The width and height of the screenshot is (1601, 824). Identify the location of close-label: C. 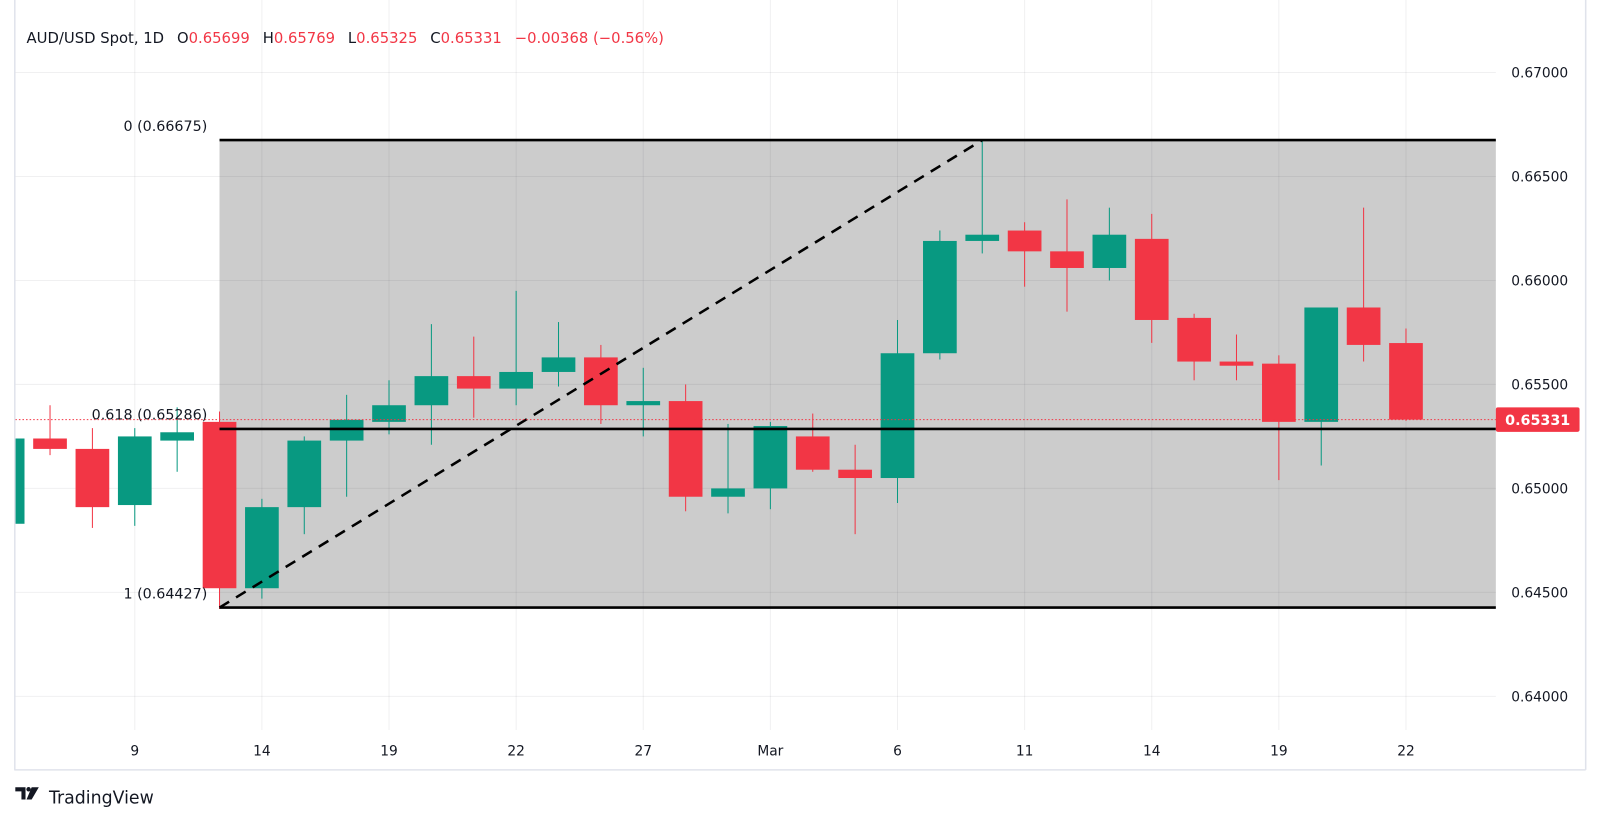
(435, 38).